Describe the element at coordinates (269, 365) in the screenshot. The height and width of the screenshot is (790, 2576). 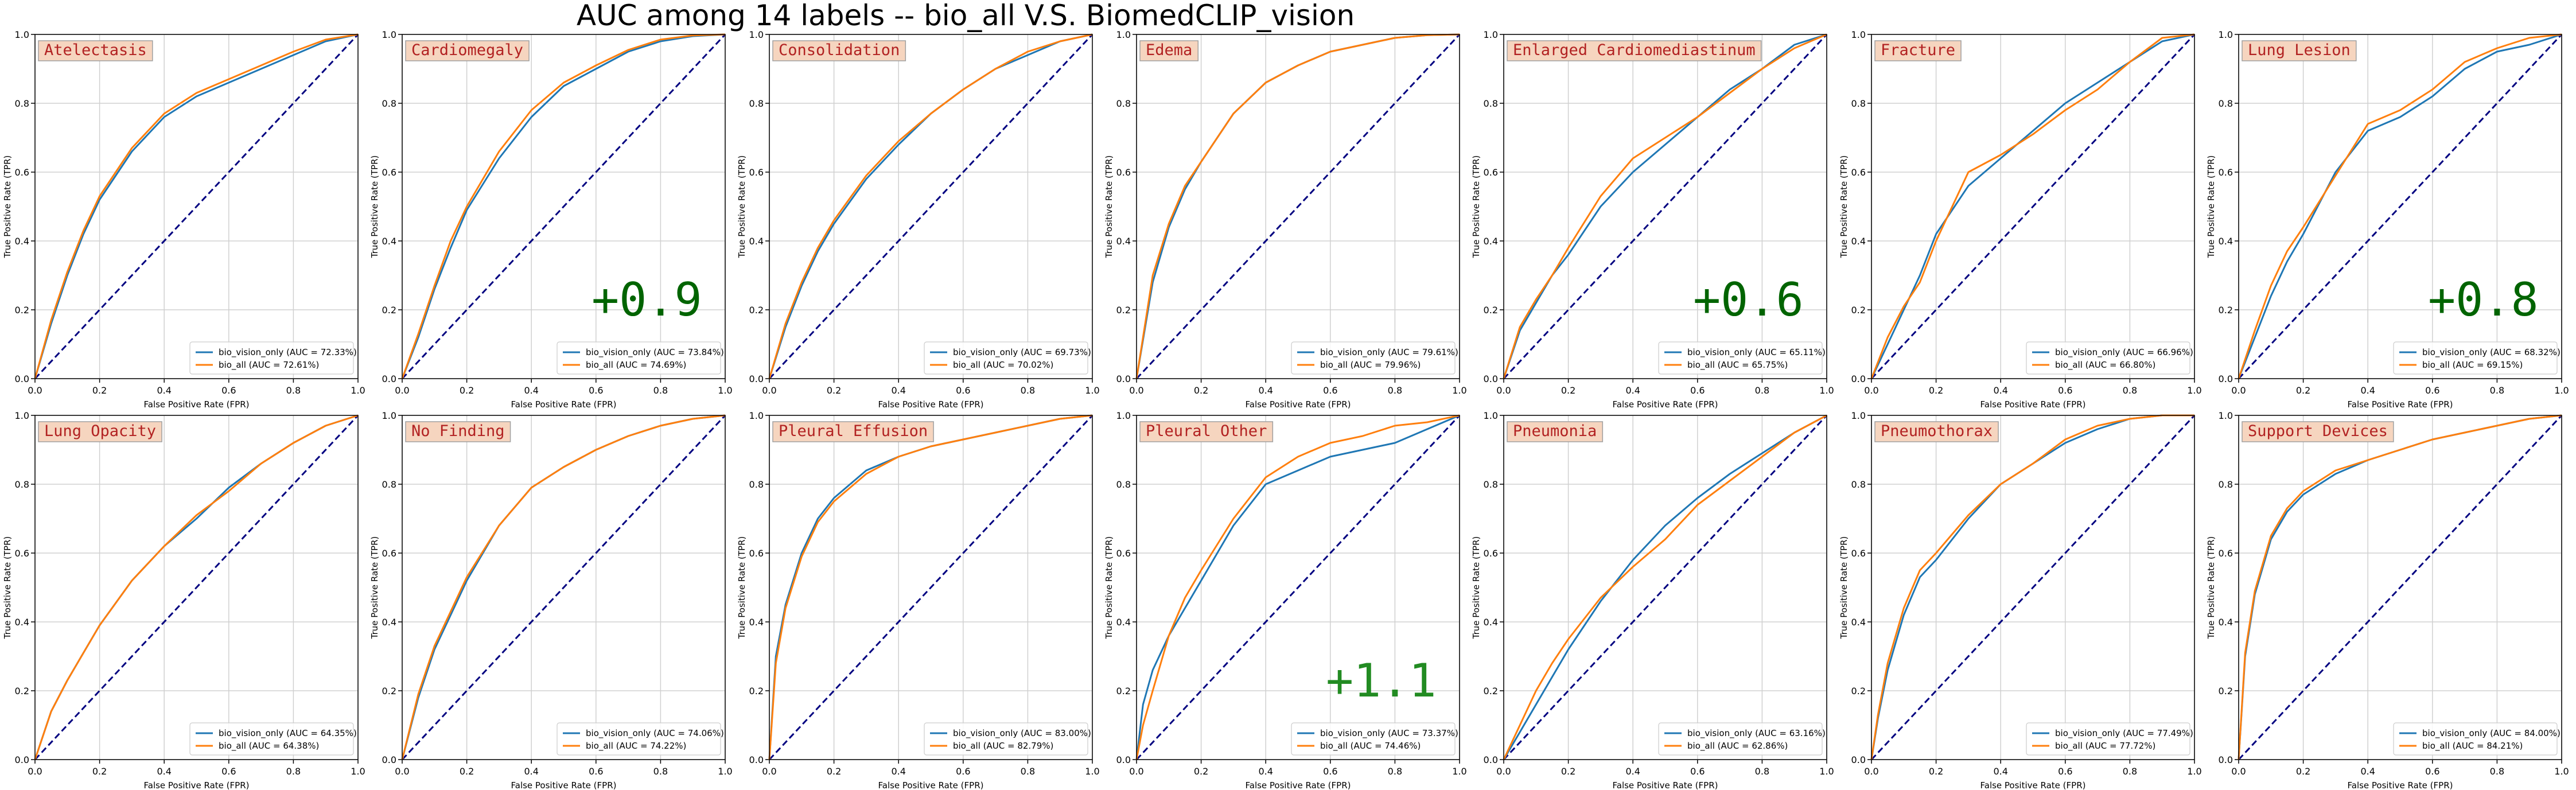
I see `legend-entry-2: bio_all (AUC = 72.61%)` at that location.